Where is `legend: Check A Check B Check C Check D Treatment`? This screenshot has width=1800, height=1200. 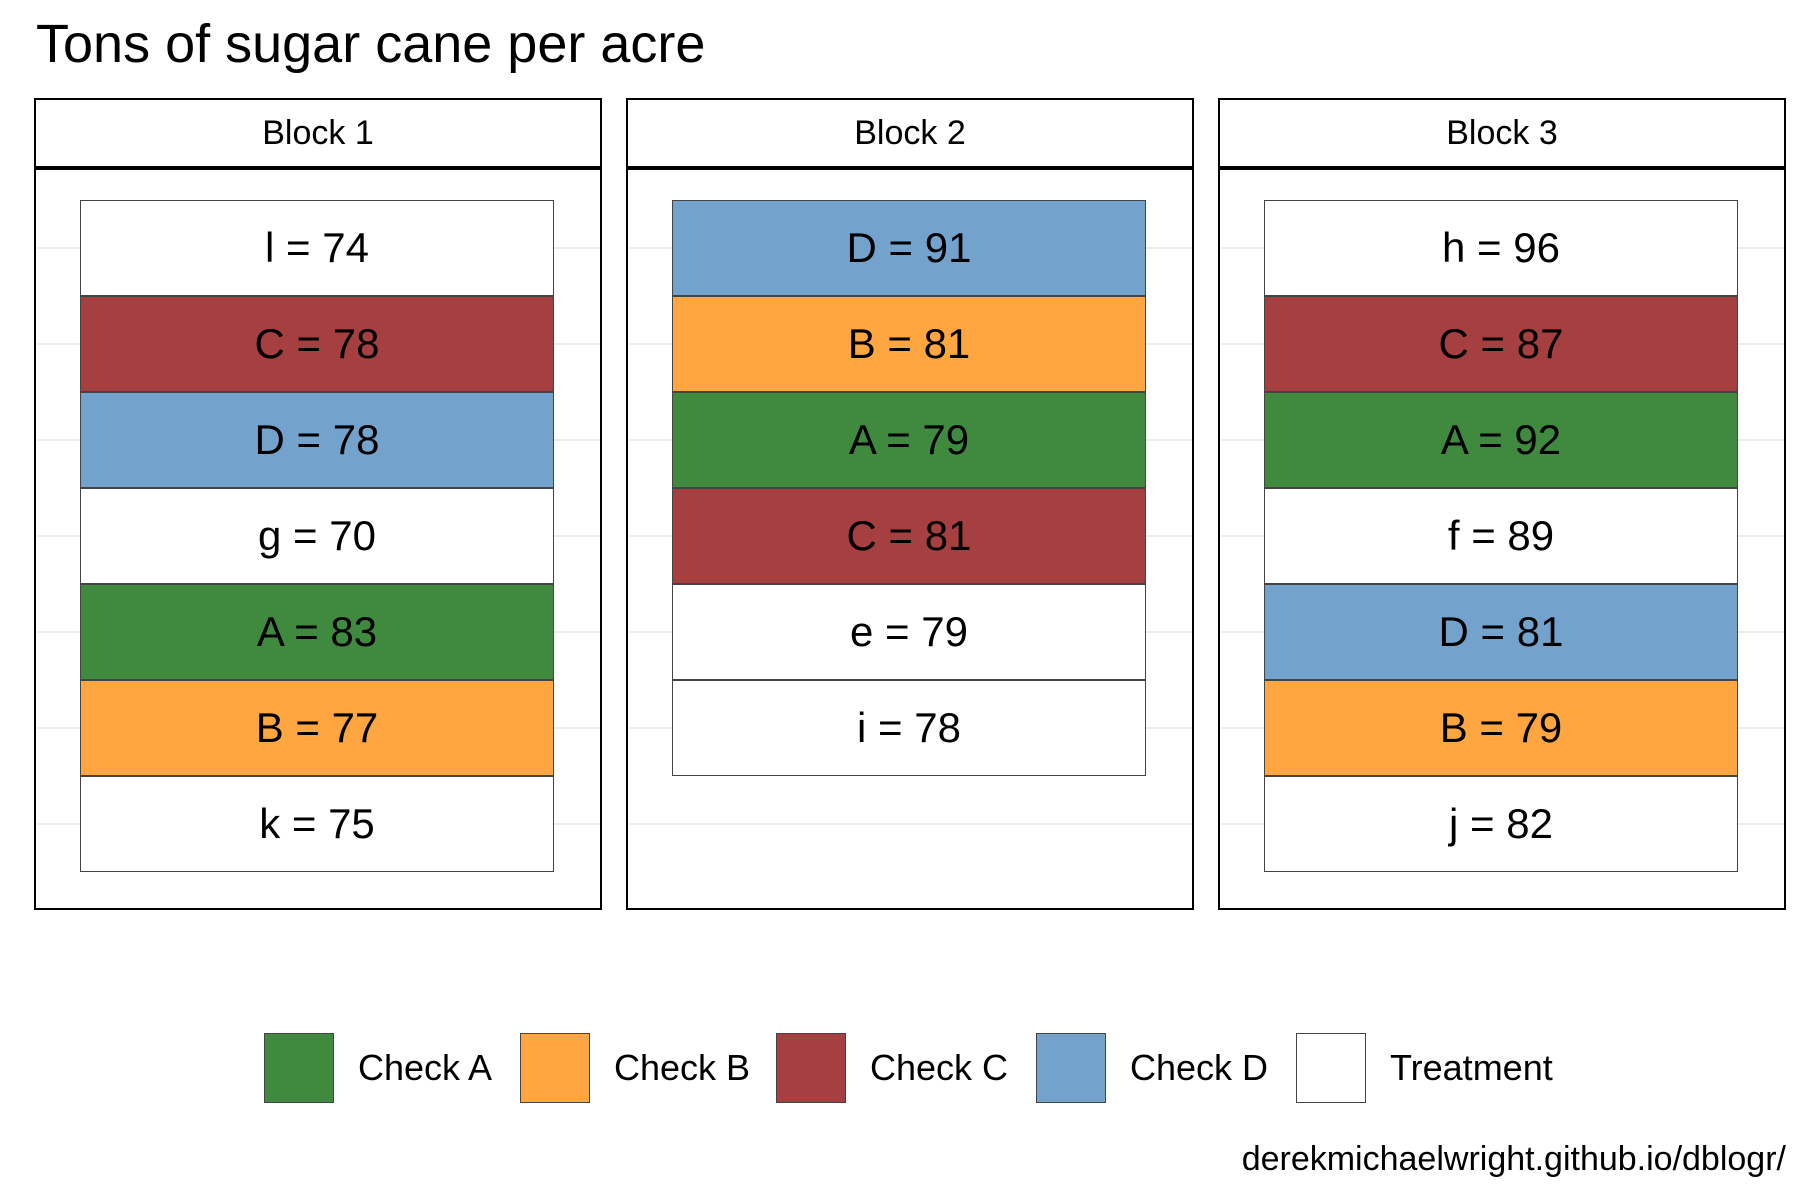
legend: Check A Check B Check C Check D Treatment is located at coordinates (924, 1068).